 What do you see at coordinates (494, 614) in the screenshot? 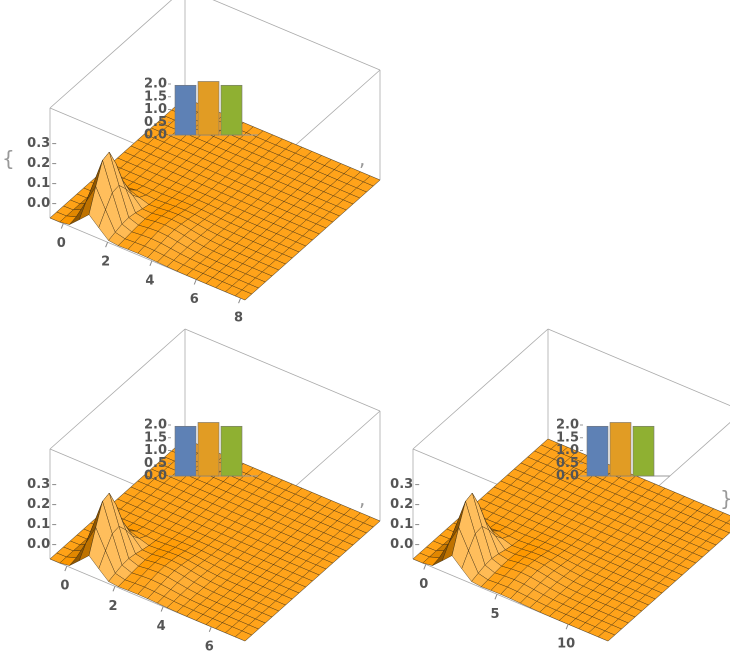
I see `x-tick-label: 5` at bounding box center [494, 614].